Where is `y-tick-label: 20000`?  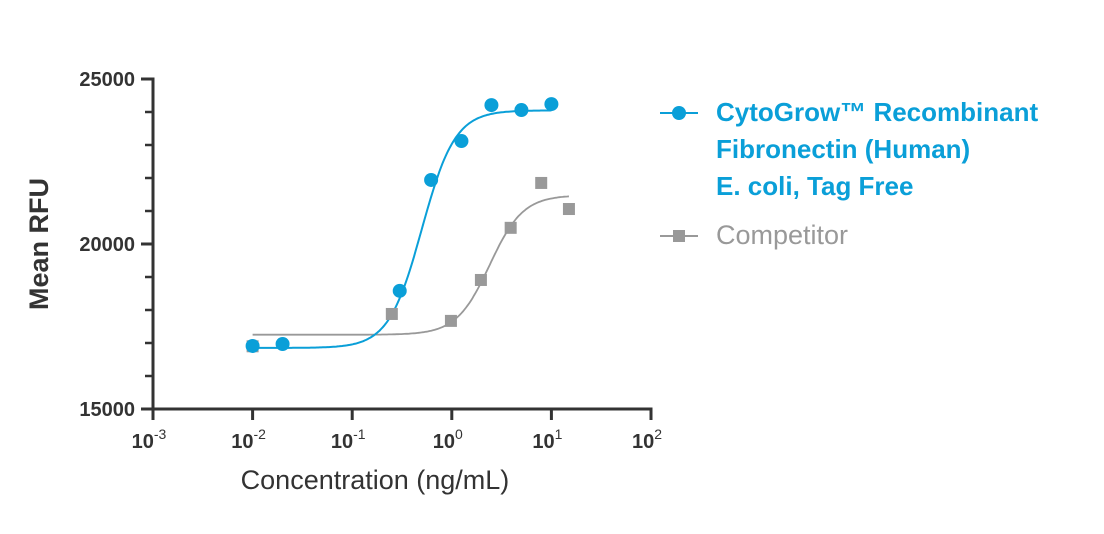 y-tick-label: 20000 is located at coordinates (107, 245).